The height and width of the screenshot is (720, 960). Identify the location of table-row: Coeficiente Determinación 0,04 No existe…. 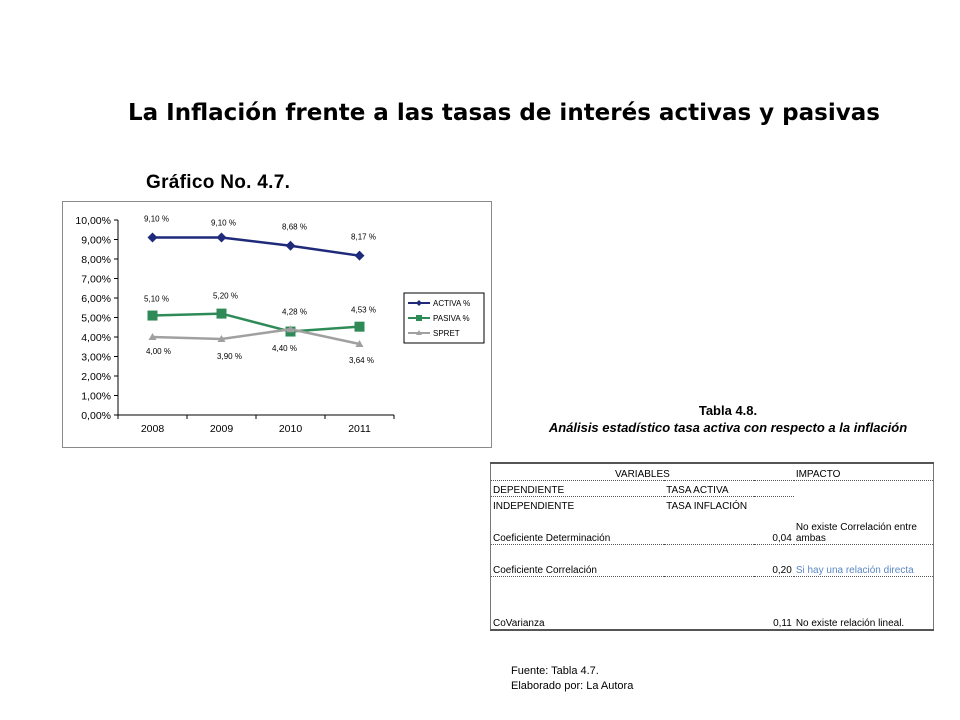
(712, 528).